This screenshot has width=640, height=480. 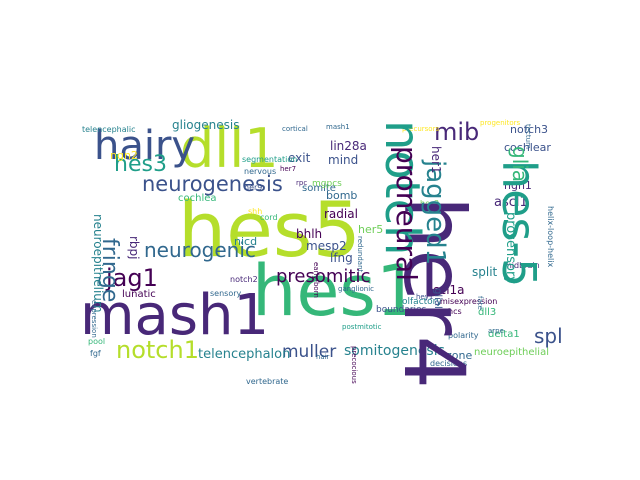 What do you see at coordinates (269, 229) in the screenshot?
I see `word-hes5: hes5` at bounding box center [269, 229].